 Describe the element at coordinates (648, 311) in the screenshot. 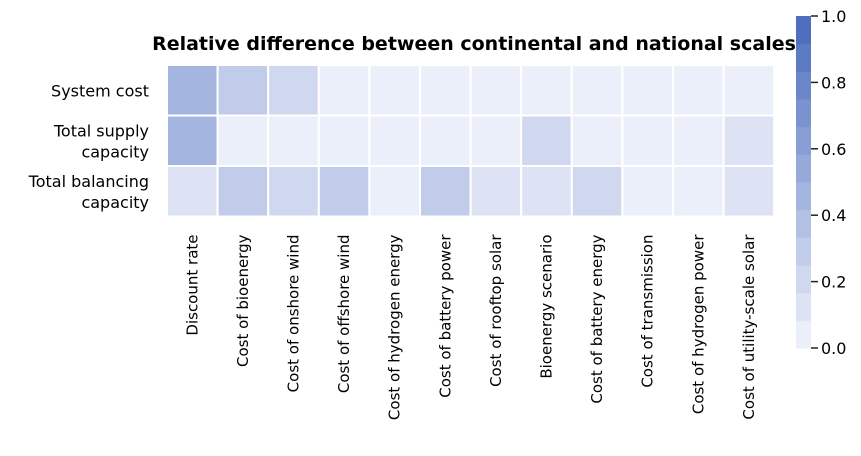

I see `column-label: Cost of transmission` at that location.